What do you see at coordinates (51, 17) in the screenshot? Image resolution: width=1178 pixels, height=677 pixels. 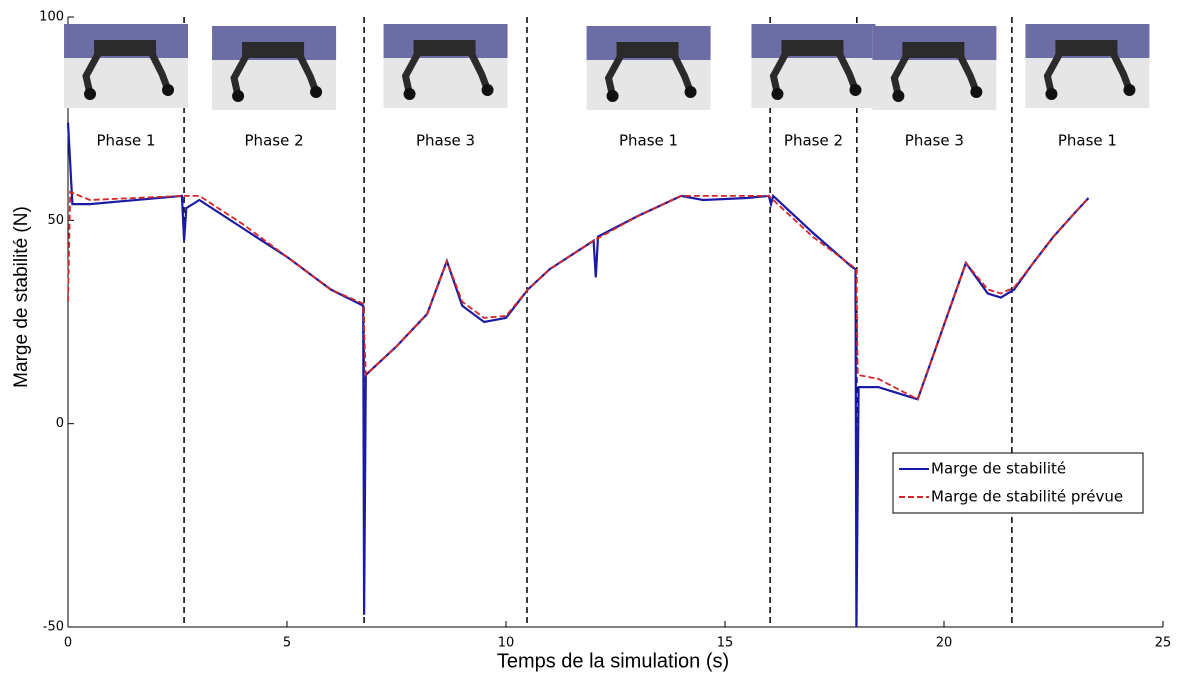 I see `y-tick-label: 100` at bounding box center [51, 17].